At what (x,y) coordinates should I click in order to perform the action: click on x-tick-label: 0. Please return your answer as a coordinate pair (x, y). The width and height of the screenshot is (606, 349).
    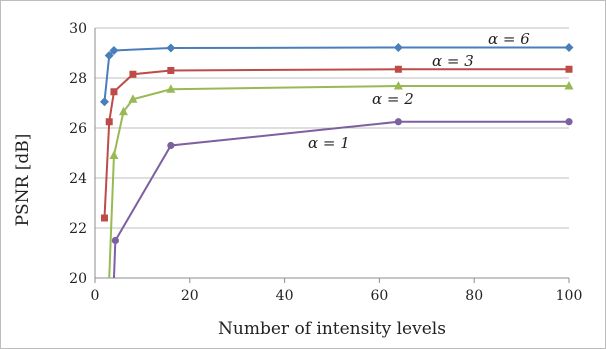
    Looking at the image, I should click on (95, 296).